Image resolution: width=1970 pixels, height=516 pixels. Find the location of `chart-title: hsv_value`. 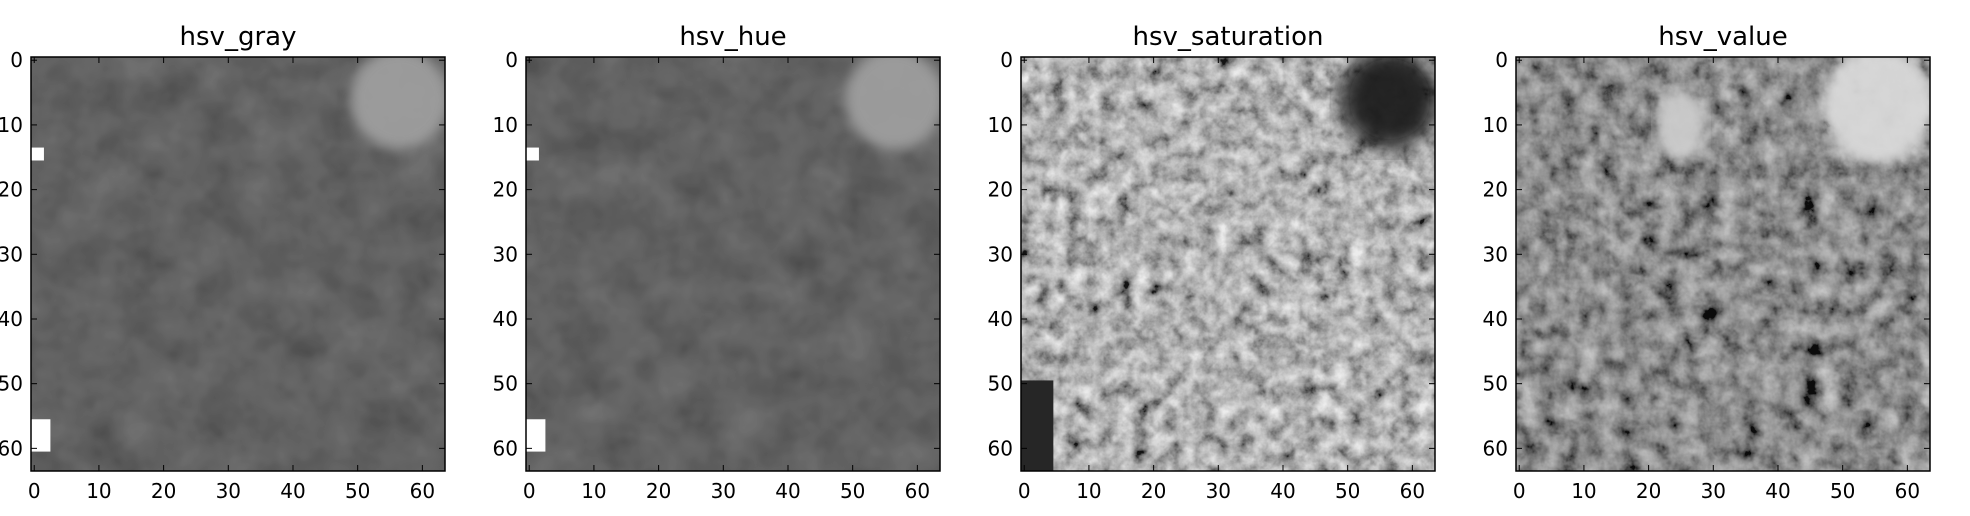

chart-title: hsv_value is located at coordinates (1722, 37).